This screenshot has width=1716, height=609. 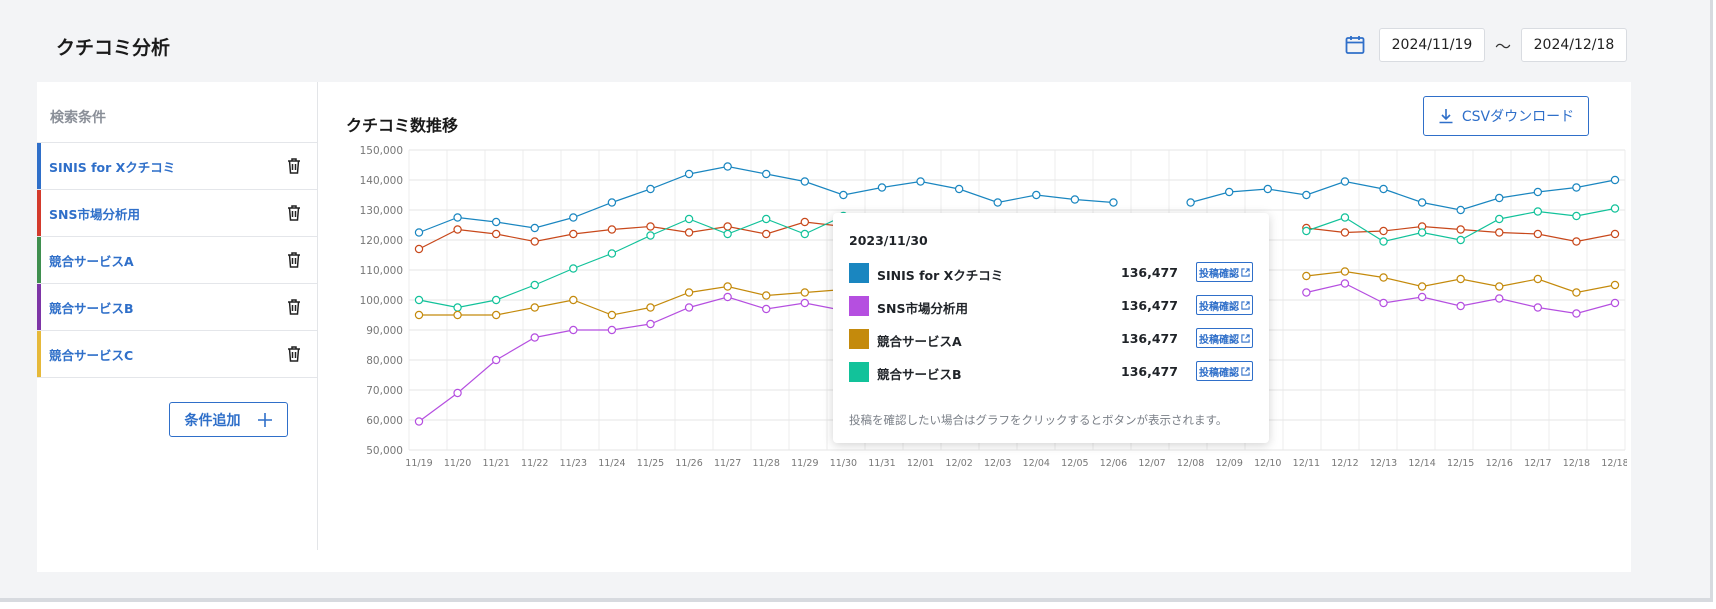 I want to click on x-tick-label: 11/25, so click(x=650, y=463).